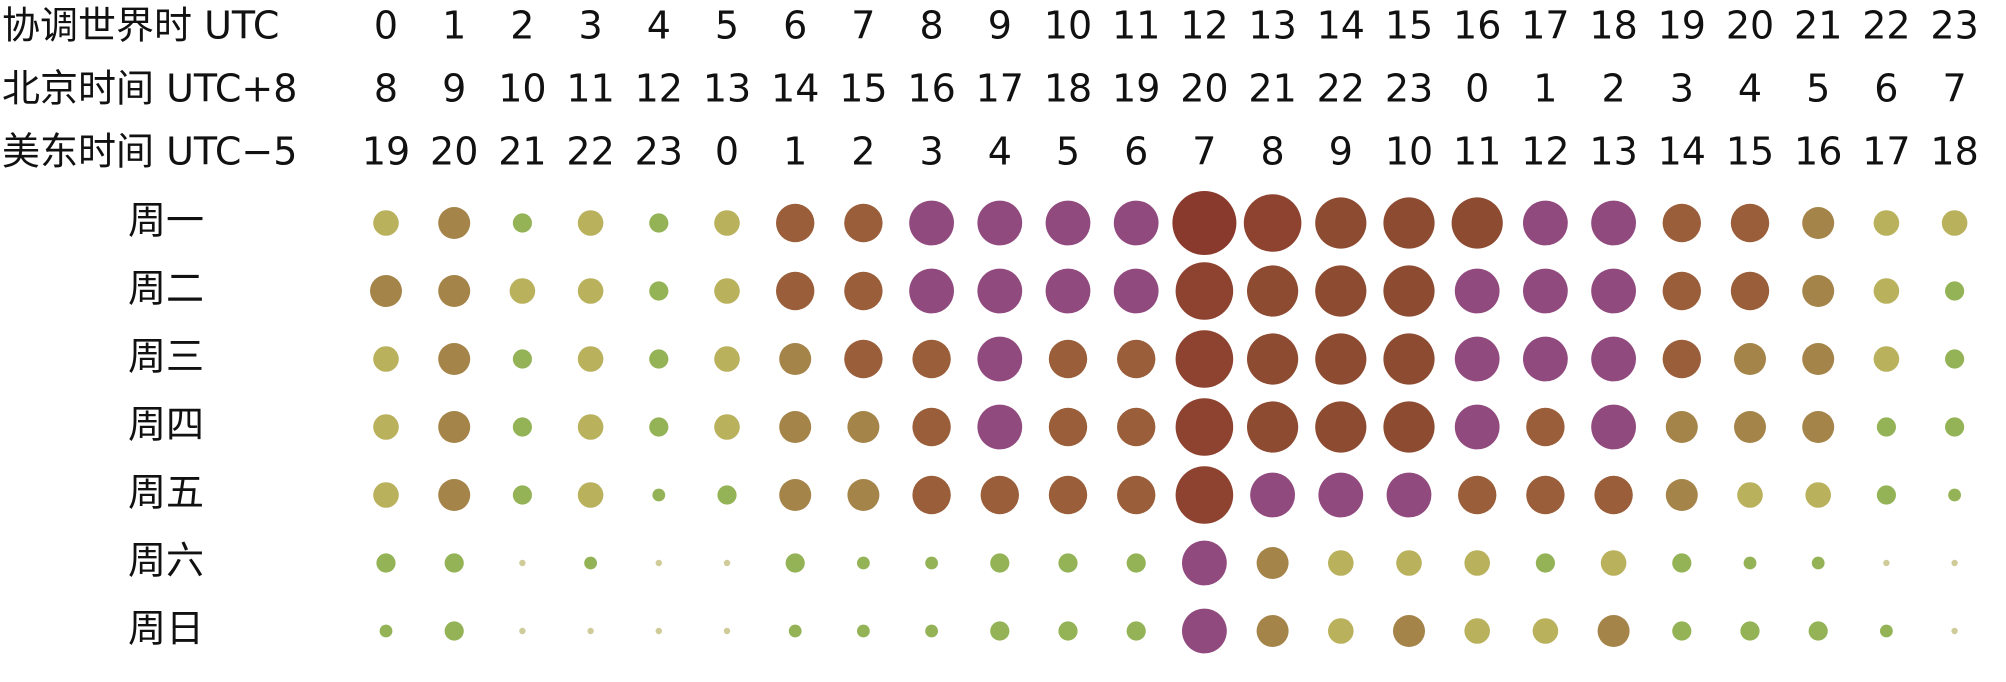 The image size is (2006, 682). I want to click on hour-label: 9, so click(1341, 152).